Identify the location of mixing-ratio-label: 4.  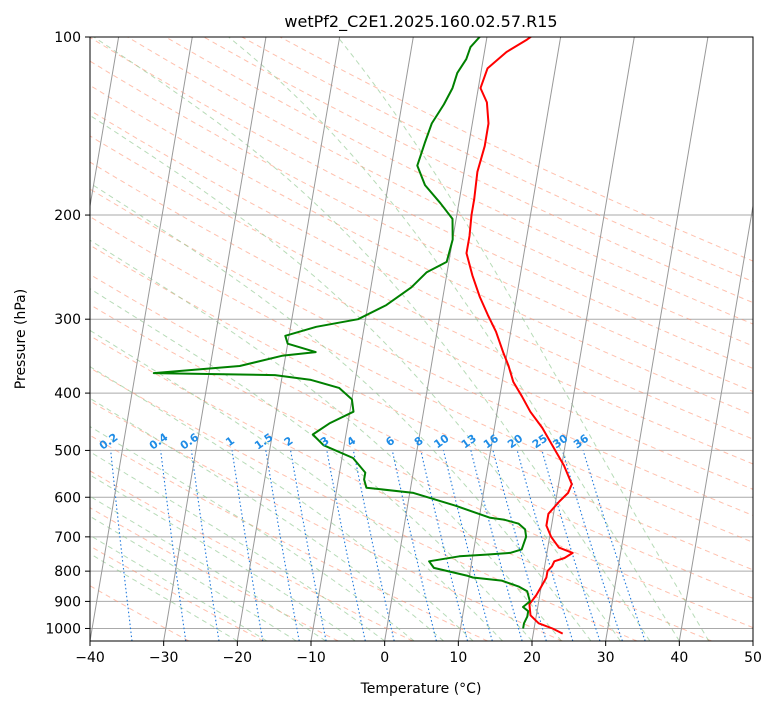
(352, 441).